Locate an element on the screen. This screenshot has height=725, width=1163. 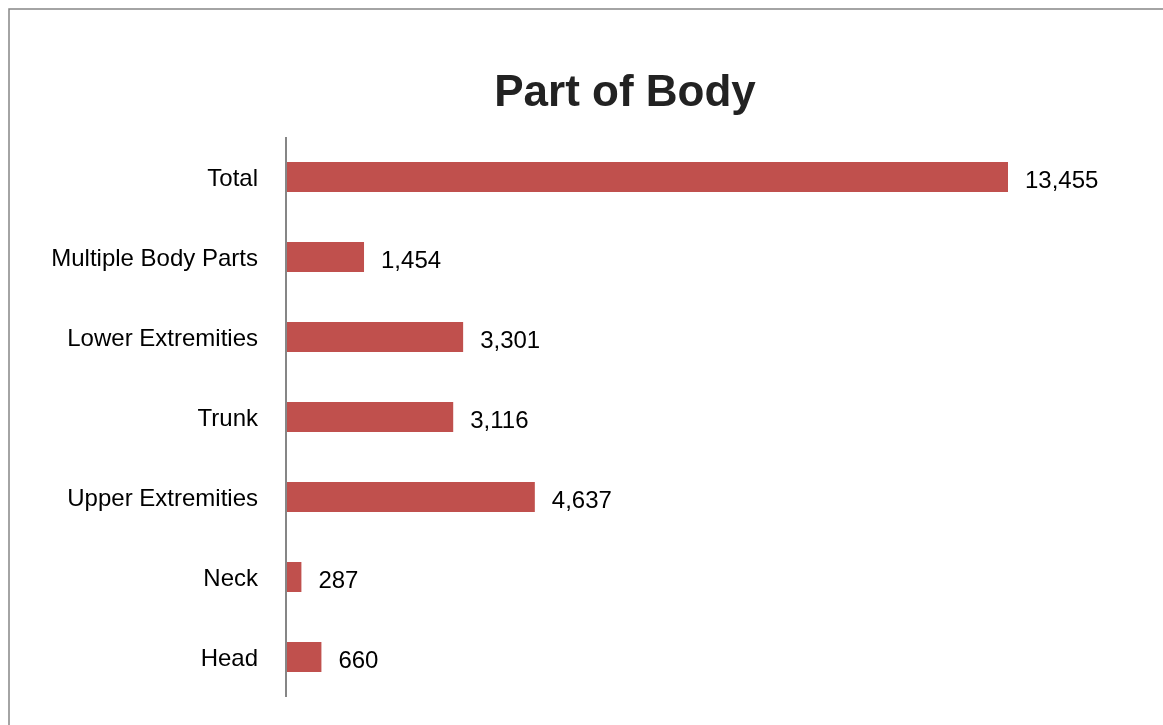
y-tick-label: Multiple Body Parts is located at coordinates (154, 257).